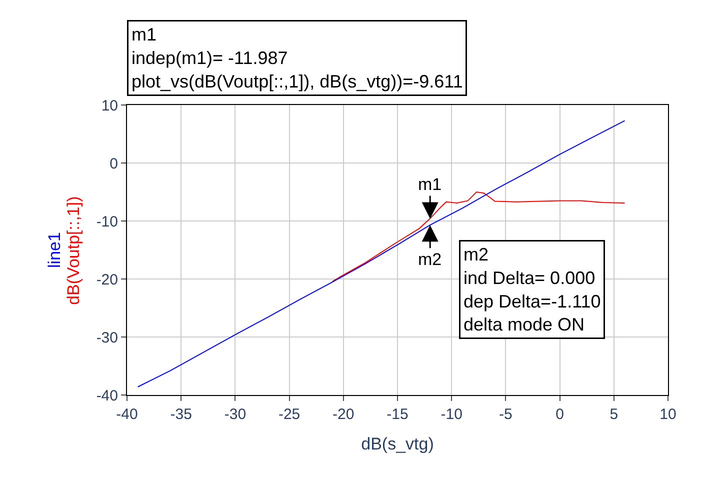 The image size is (712, 487). Describe the element at coordinates (560, 414) in the screenshot. I see `x-tick-label: 0` at that location.